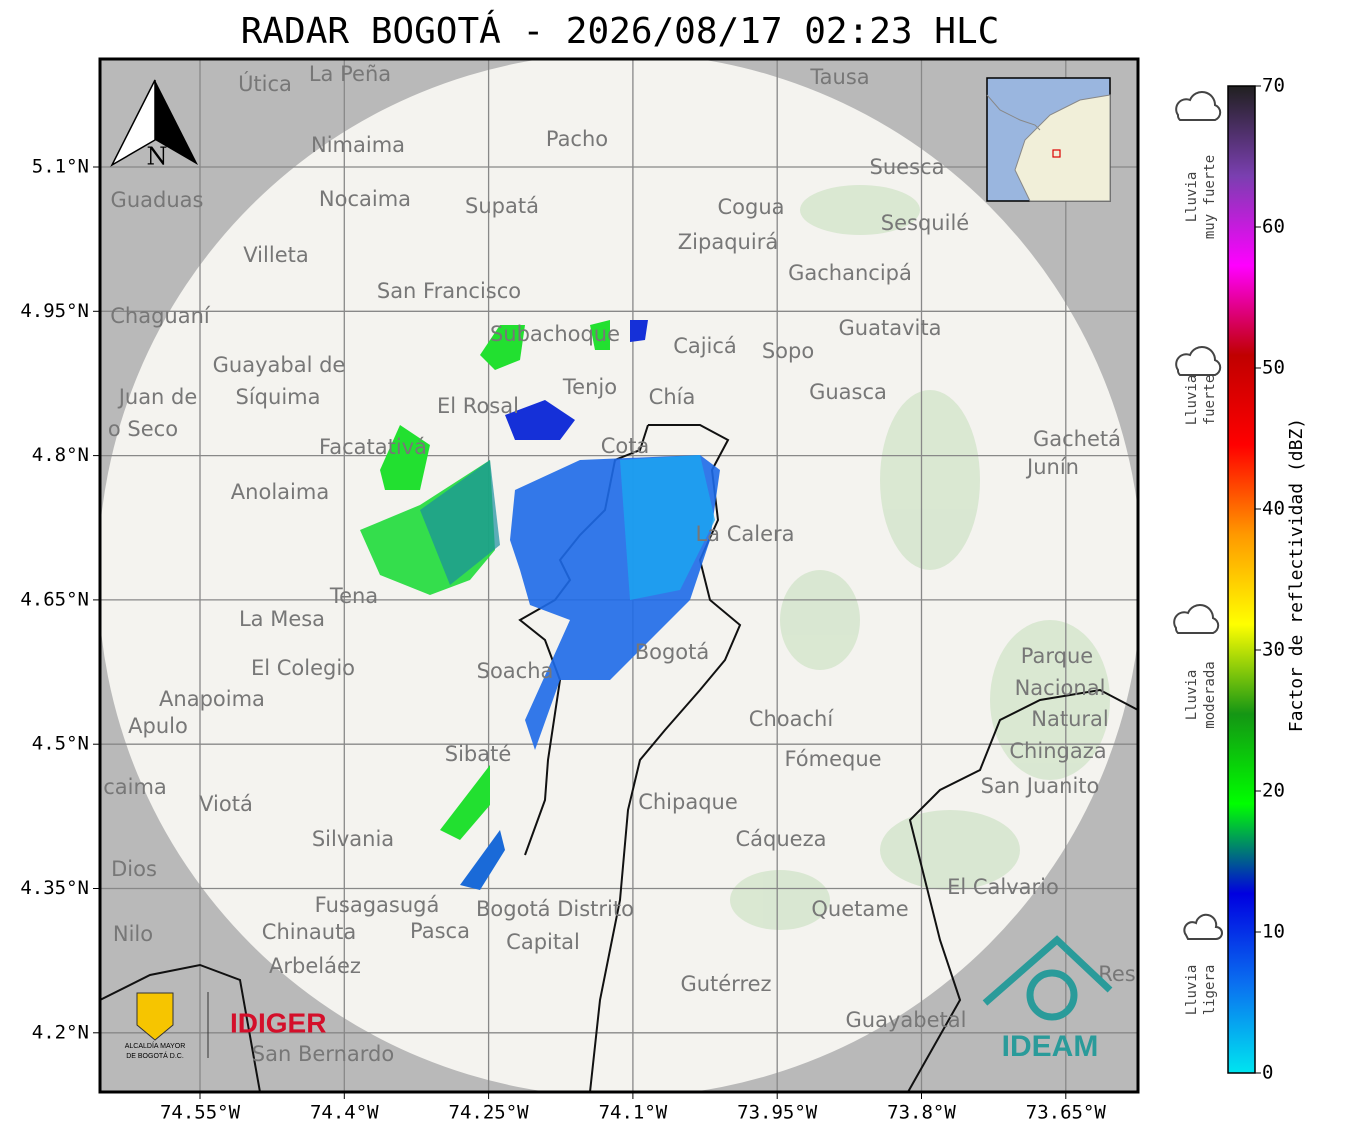  What do you see at coordinates (705, 346) in the screenshot?
I see `place-label: Cajicá` at bounding box center [705, 346].